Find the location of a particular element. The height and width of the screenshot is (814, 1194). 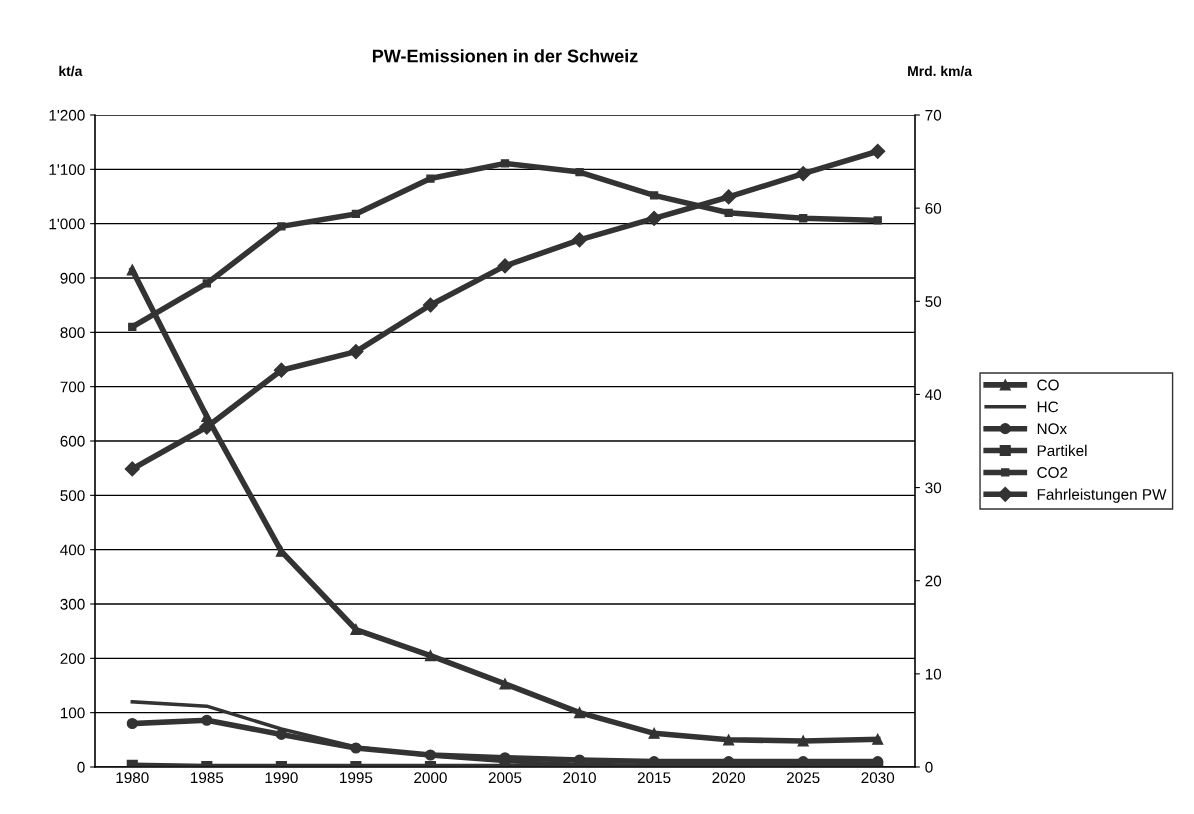

y-tick-label: 1'200 is located at coordinates (67, 115).